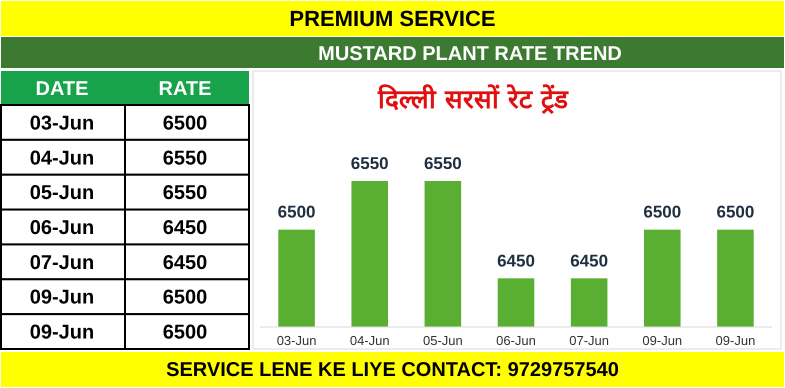 This screenshot has height=388, width=785. I want to click on category-label: 04-Jun, so click(62, 158).